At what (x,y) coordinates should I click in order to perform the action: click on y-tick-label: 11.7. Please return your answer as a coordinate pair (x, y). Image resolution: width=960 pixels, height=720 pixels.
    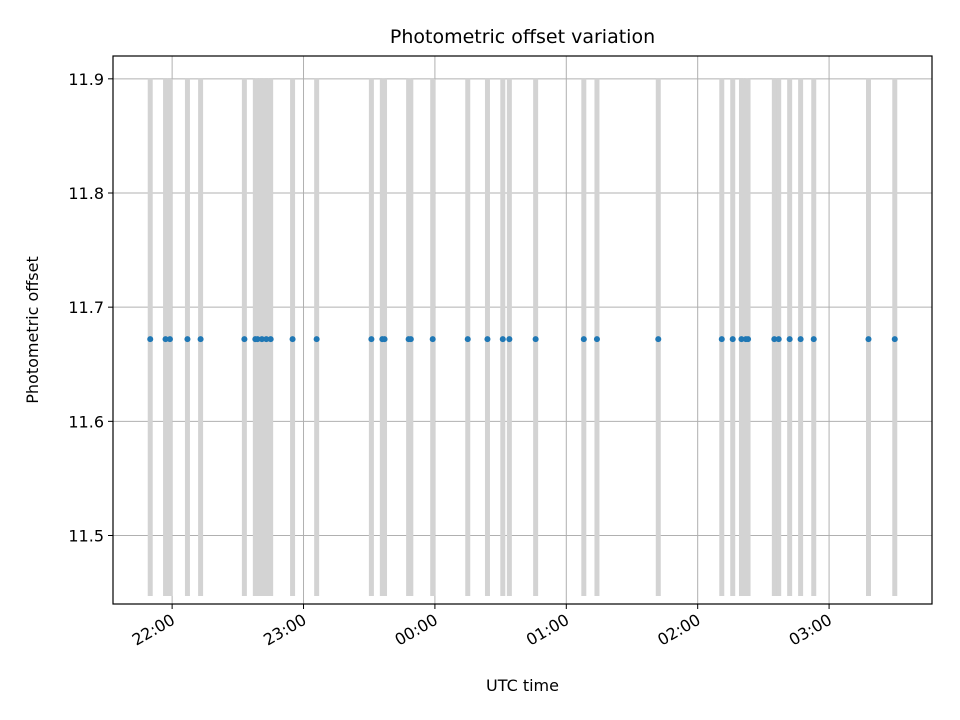
    Looking at the image, I should click on (86, 307).